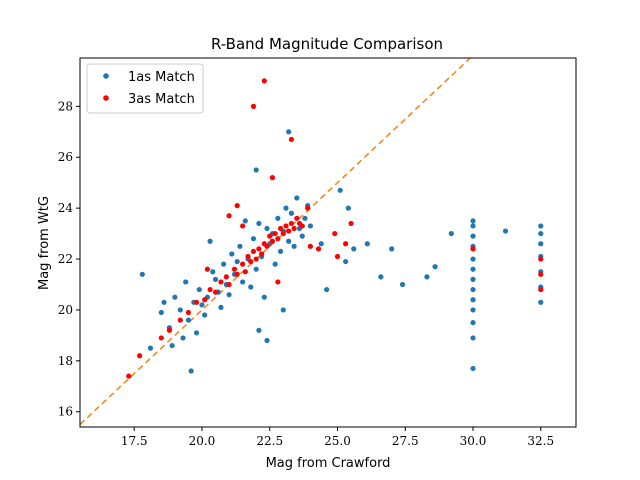 This screenshot has width=640, height=480. Describe the element at coordinates (44, 243) in the screenshot. I see `y-axis-label: Mag from WtG` at that location.